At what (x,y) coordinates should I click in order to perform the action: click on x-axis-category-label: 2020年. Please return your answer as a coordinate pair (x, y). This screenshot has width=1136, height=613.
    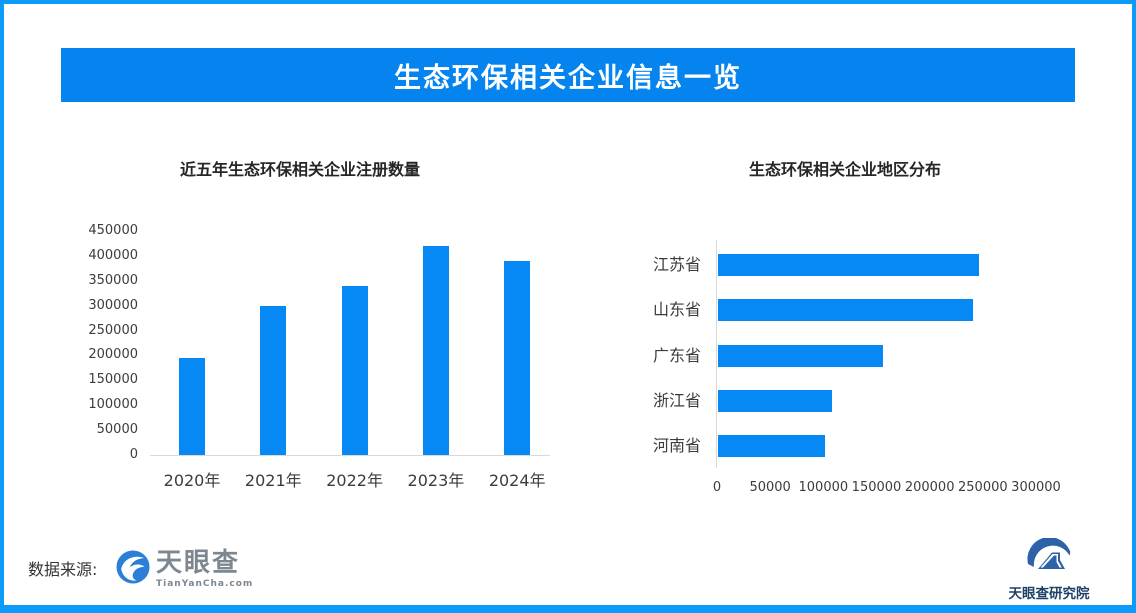
    Looking at the image, I should click on (192, 480).